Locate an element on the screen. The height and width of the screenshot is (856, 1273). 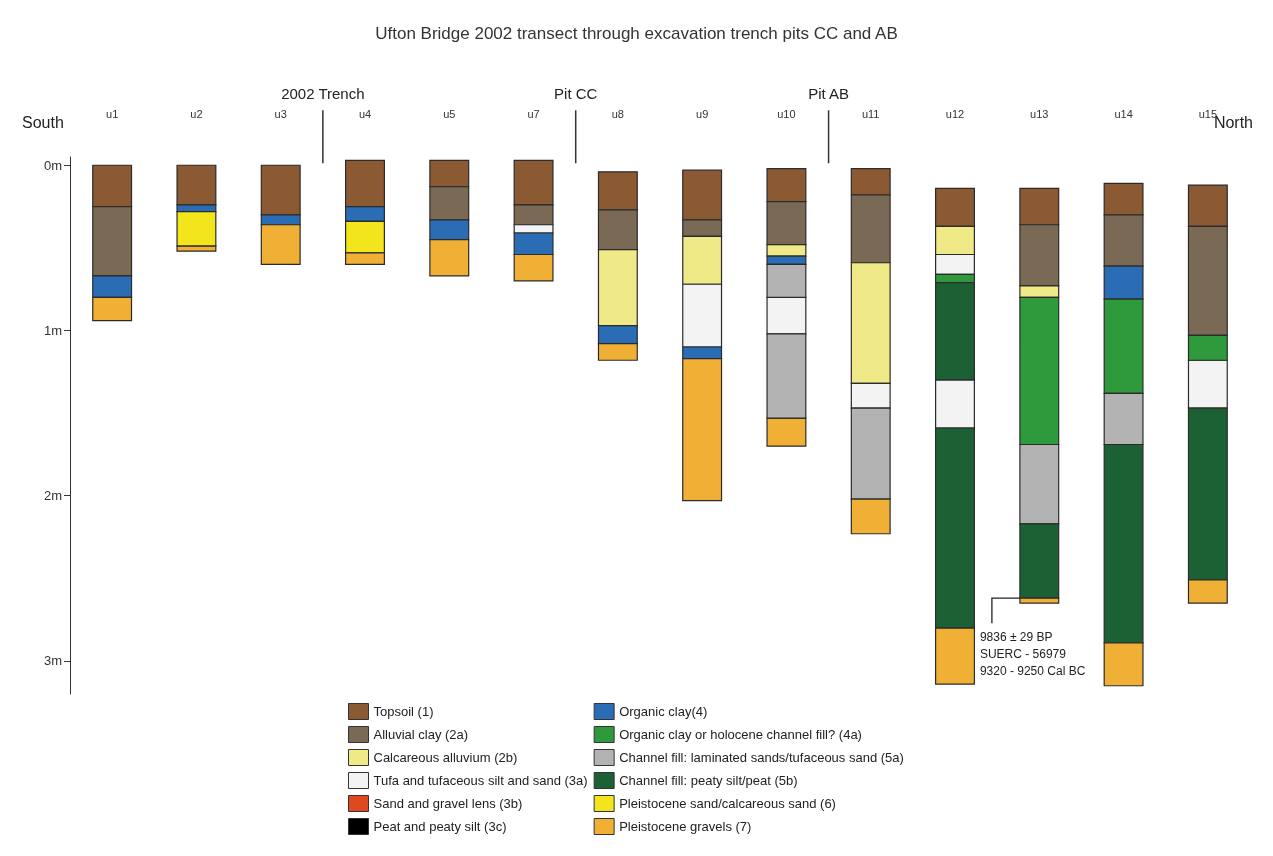
y-tick-label: 2m is located at coordinates (52, 496).